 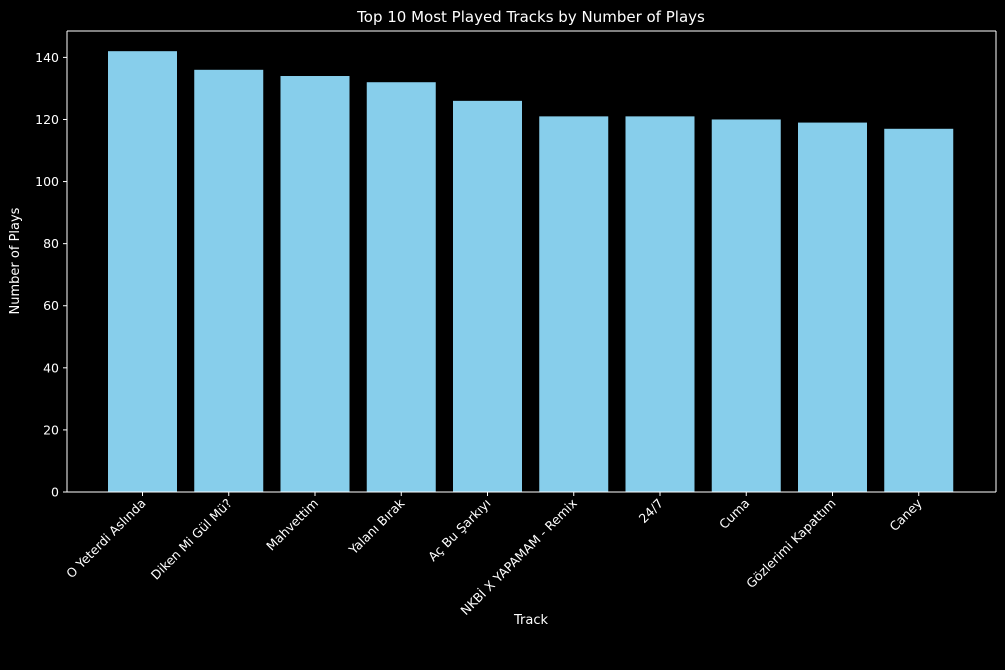 What do you see at coordinates (530, 620) in the screenshot?
I see `x-axis-label: Track` at bounding box center [530, 620].